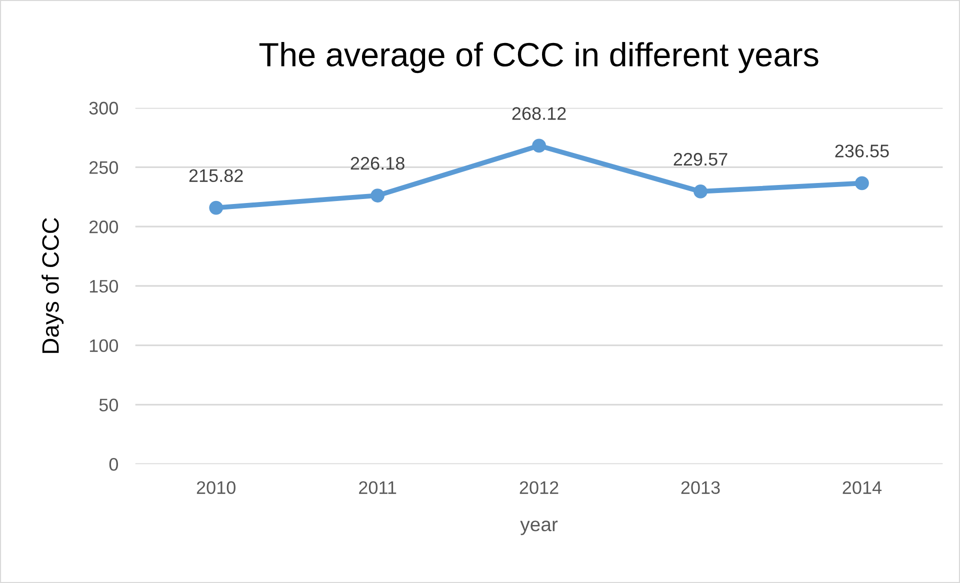  Describe the element at coordinates (539, 487) in the screenshot. I see `x-tick-label: 2012` at that location.